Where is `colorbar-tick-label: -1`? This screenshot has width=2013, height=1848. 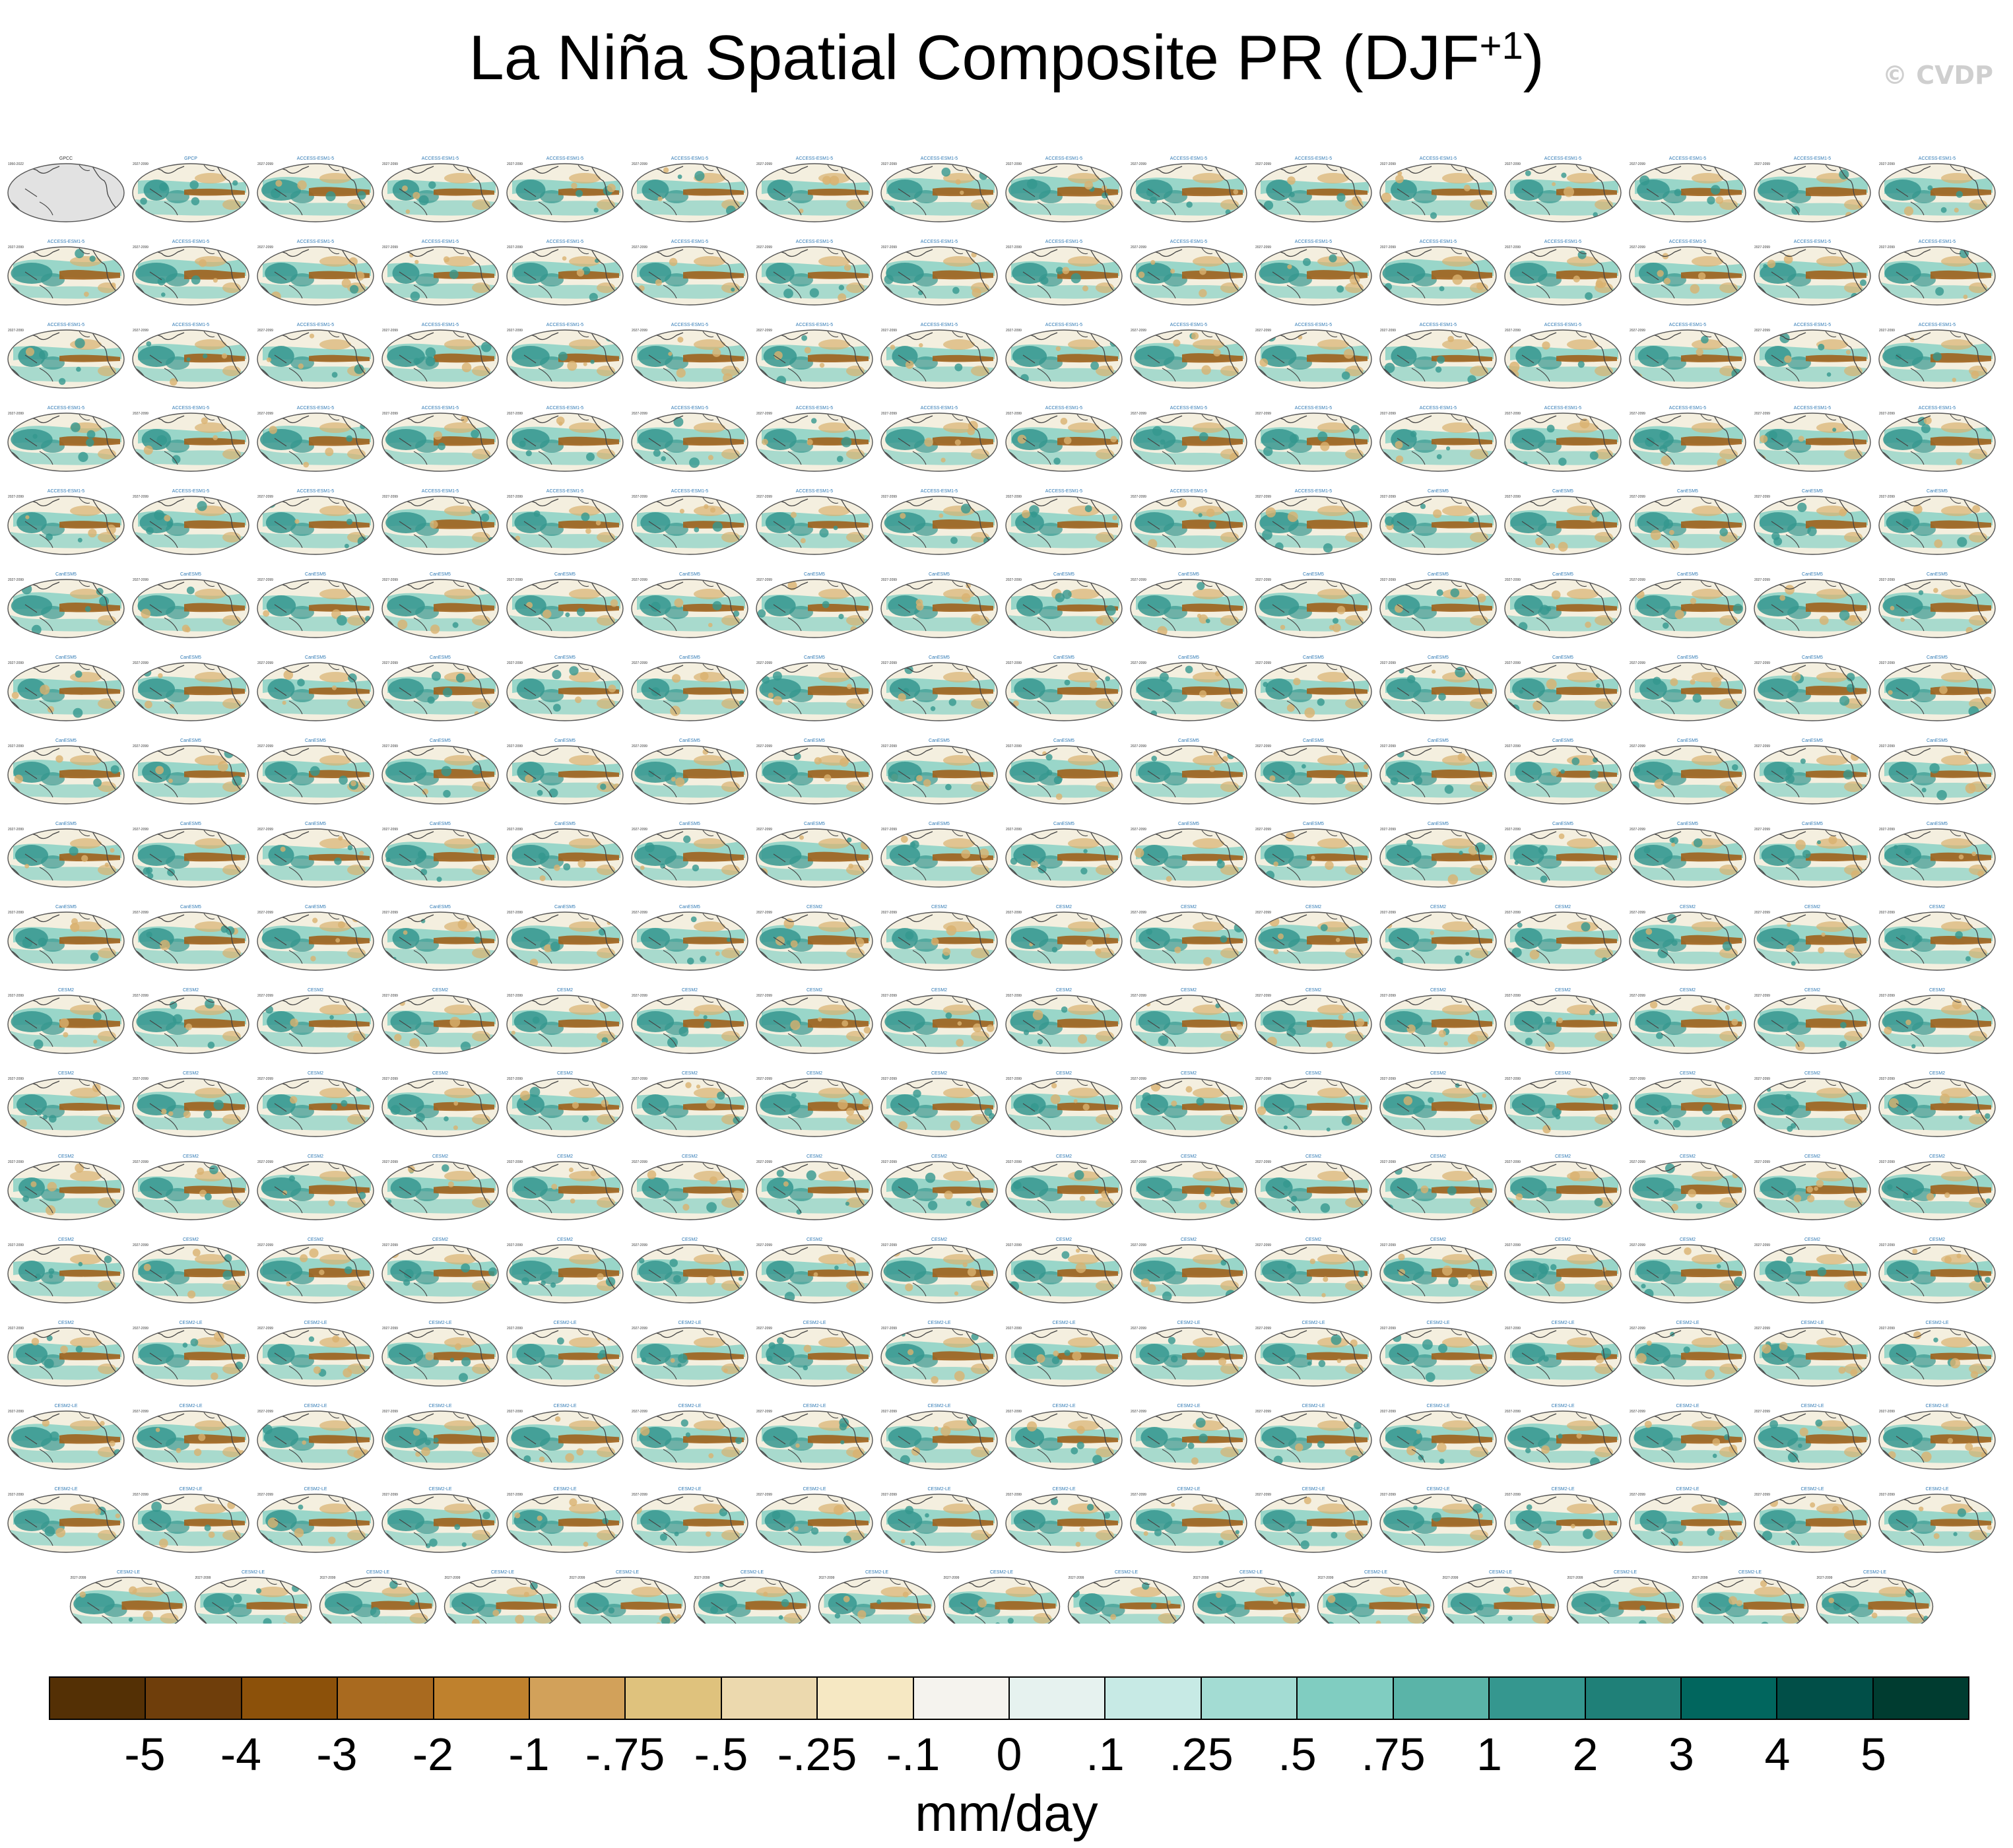
colorbar-tick-label: -1 is located at coordinates (529, 1755).